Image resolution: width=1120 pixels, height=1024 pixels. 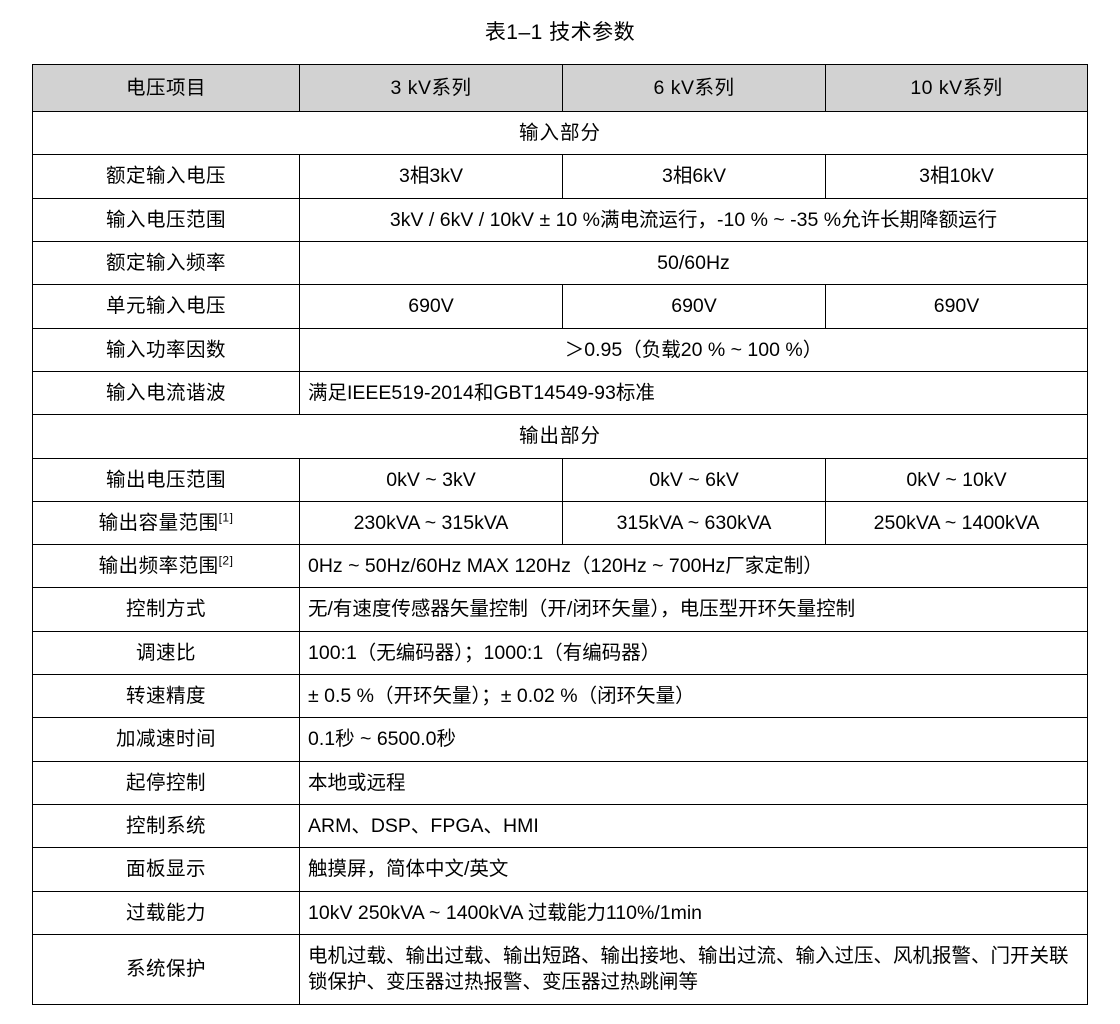 I want to click on section-header-row: 输入部分, so click(x=560, y=133).